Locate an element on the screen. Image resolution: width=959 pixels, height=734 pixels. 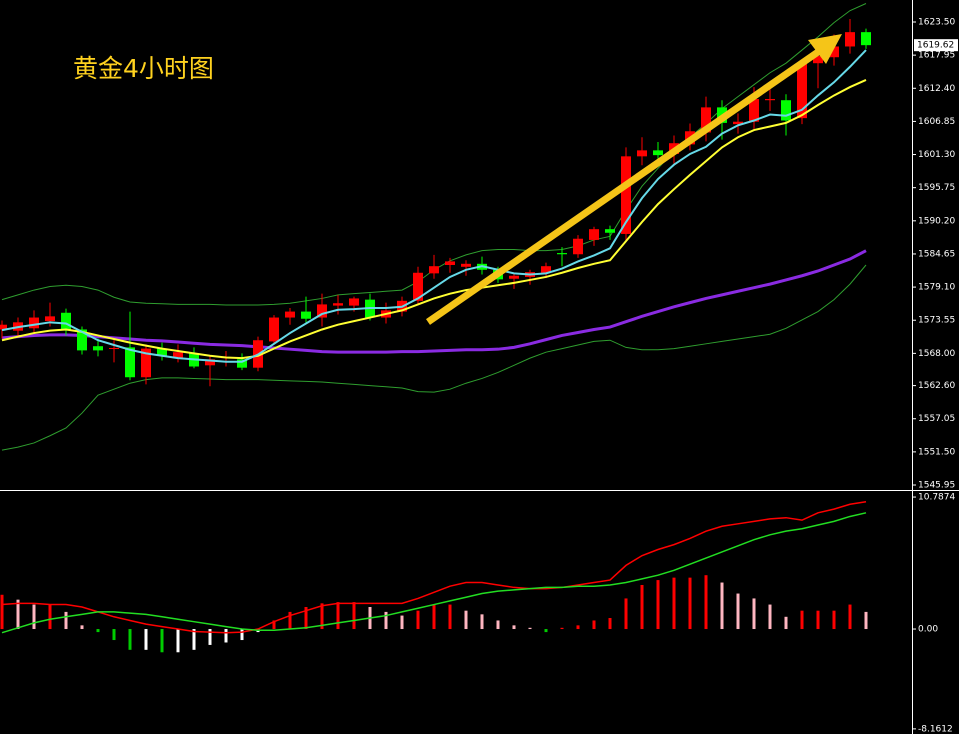
y-tick-label: 1601.30 is located at coordinates (936, 155).